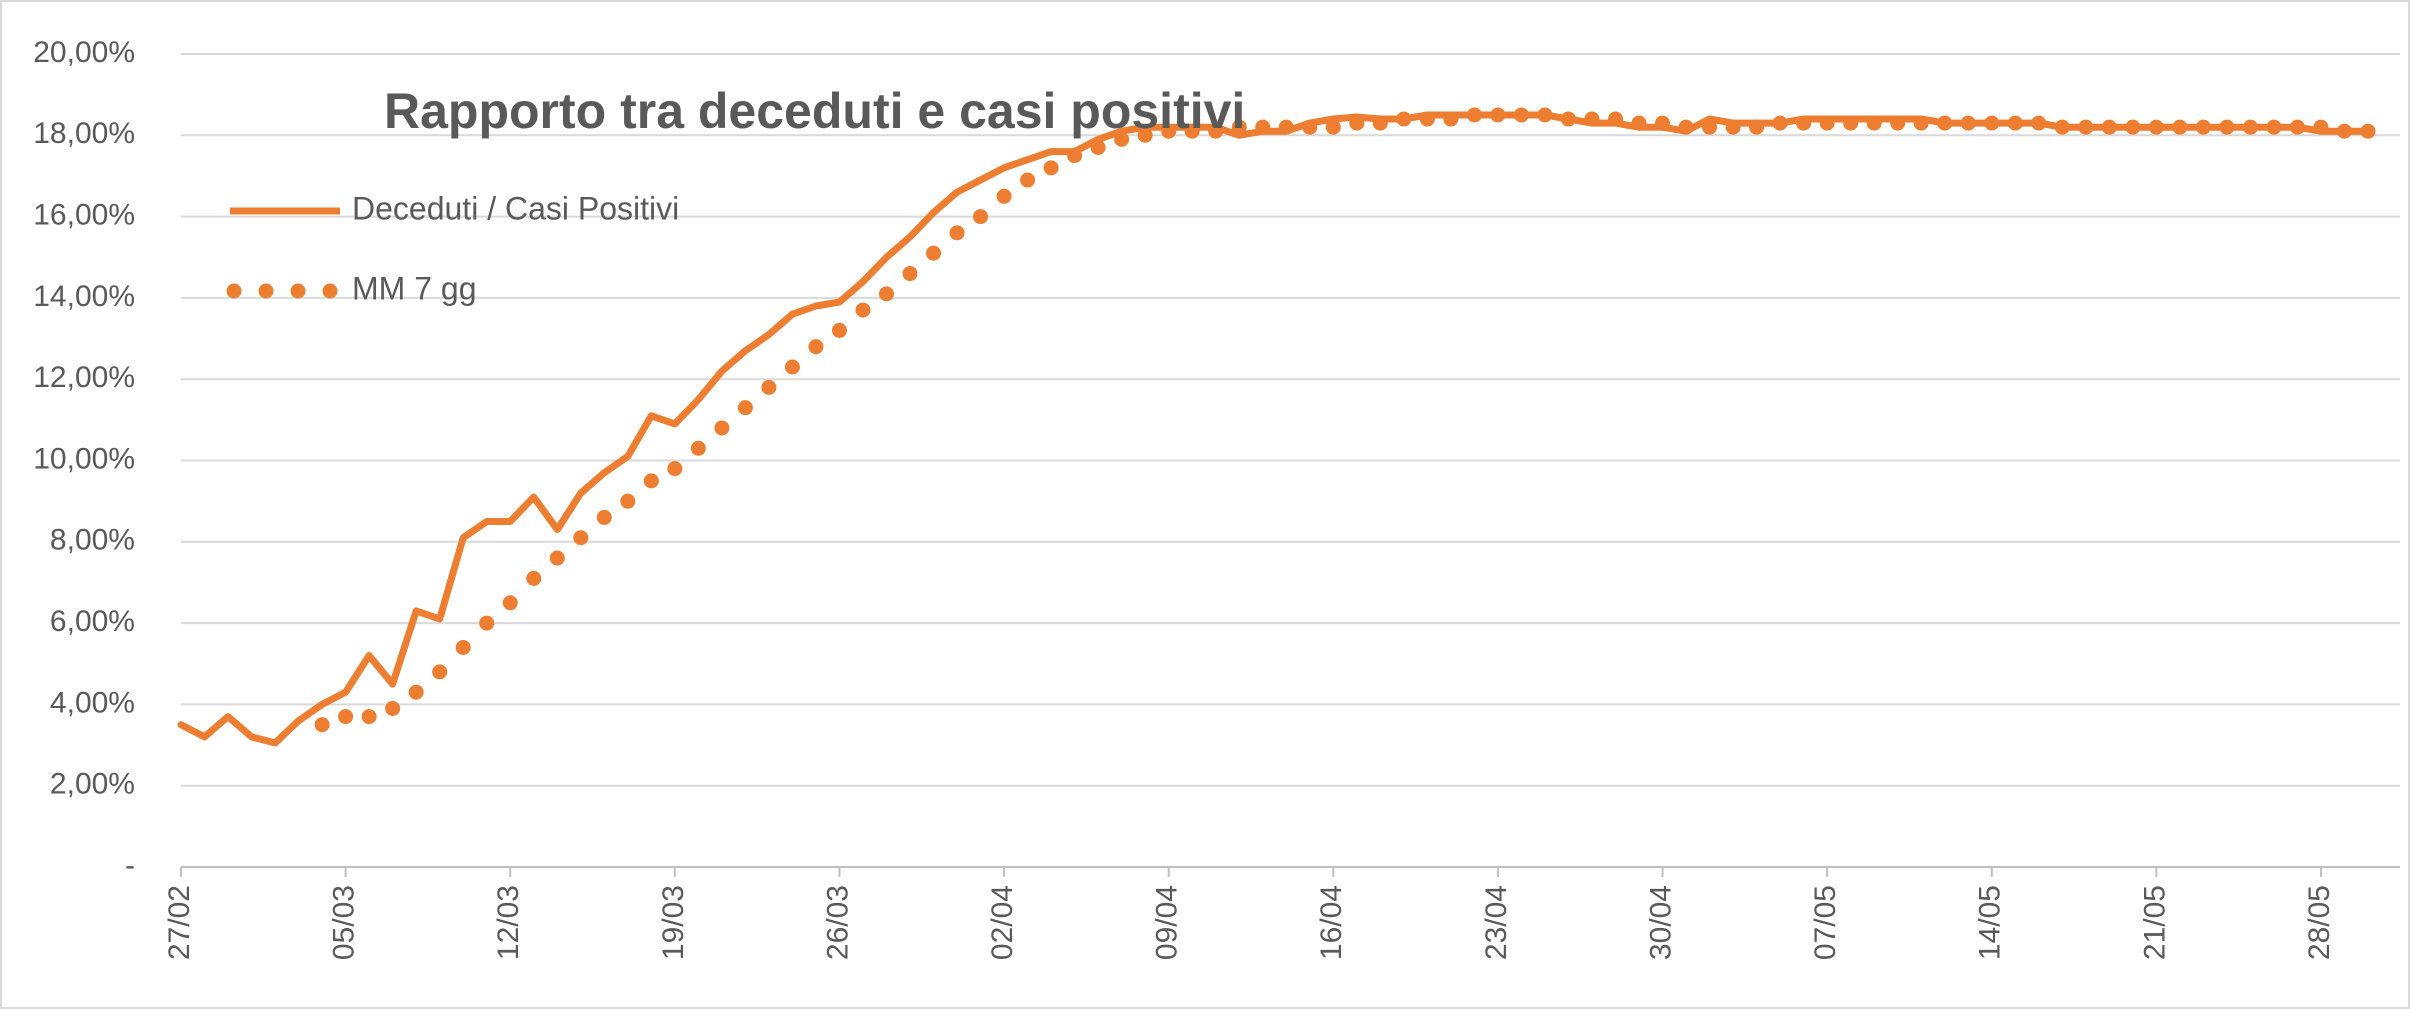 The height and width of the screenshot is (1009, 2410). I want to click on legend: Deceduti / Casi Positivi MM 7 gg, so click(452, 248).